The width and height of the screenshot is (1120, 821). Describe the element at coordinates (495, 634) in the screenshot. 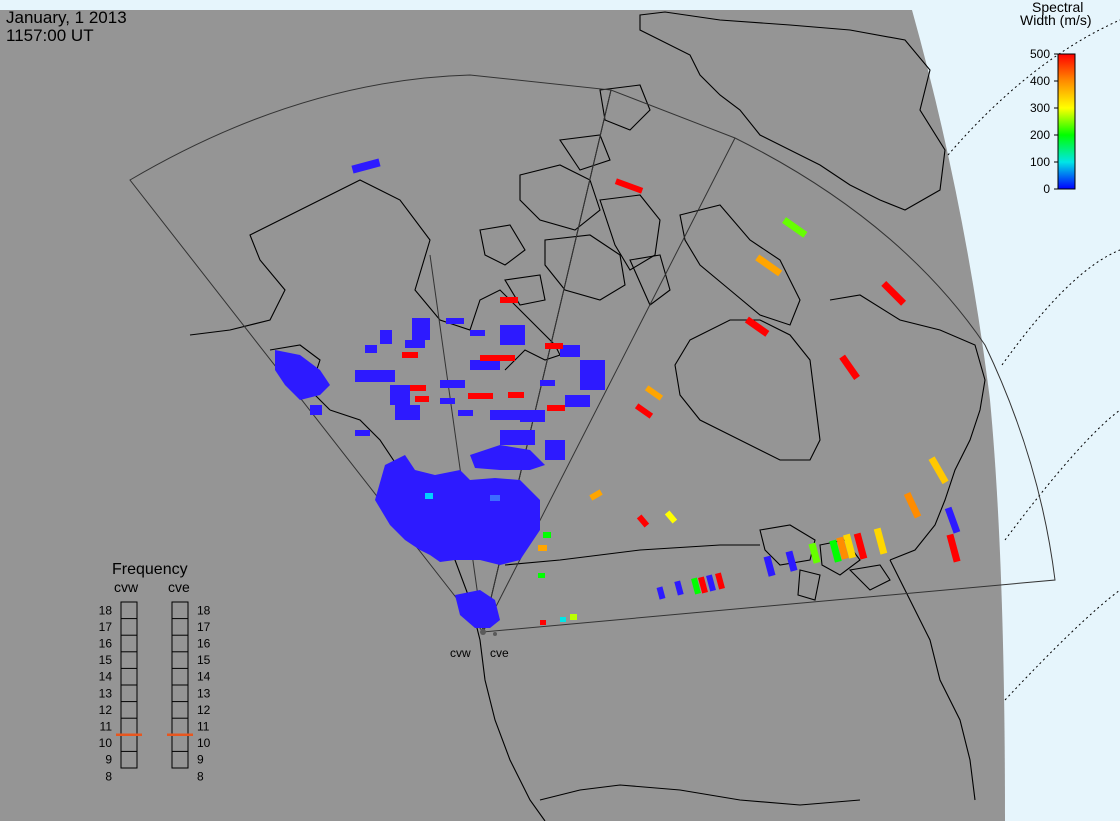

I see `radar-site-cve` at that location.